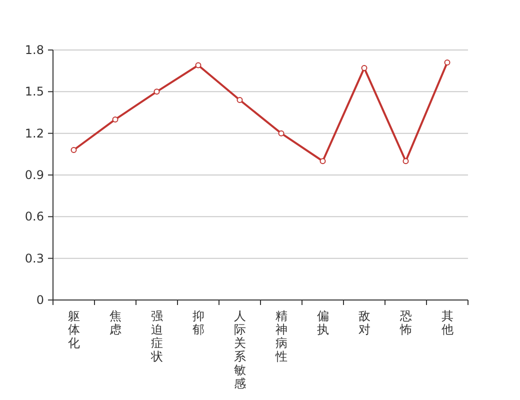  I want to click on x-tick-label: 强迫症状, so click(156, 336).